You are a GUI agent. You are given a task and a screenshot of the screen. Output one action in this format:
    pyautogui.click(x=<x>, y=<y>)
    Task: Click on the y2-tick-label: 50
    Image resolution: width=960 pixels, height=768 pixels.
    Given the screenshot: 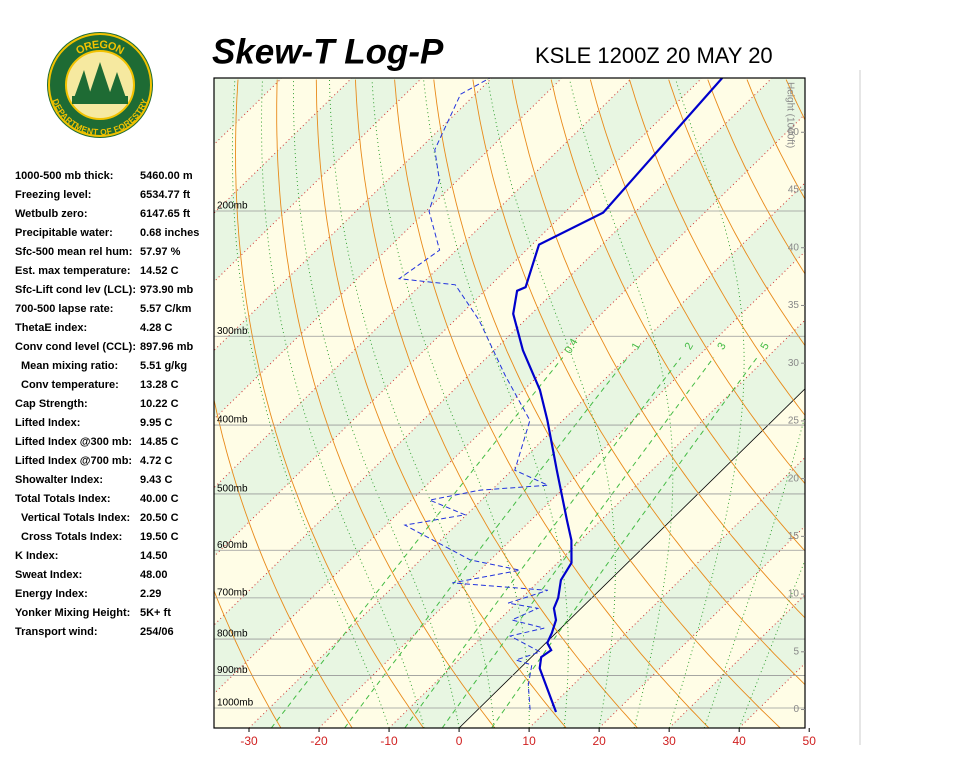 What is the action you would take?
    pyautogui.click(x=794, y=132)
    